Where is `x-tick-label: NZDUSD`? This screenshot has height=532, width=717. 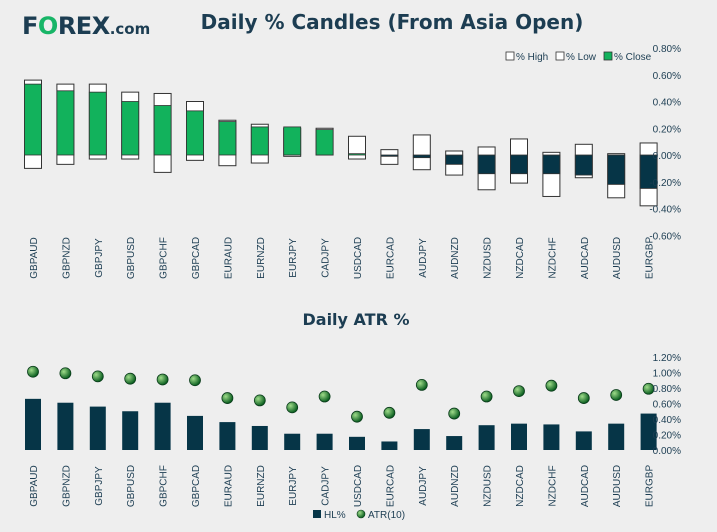 x-tick-label: NZDUSD is located at coordinates (488, 258).